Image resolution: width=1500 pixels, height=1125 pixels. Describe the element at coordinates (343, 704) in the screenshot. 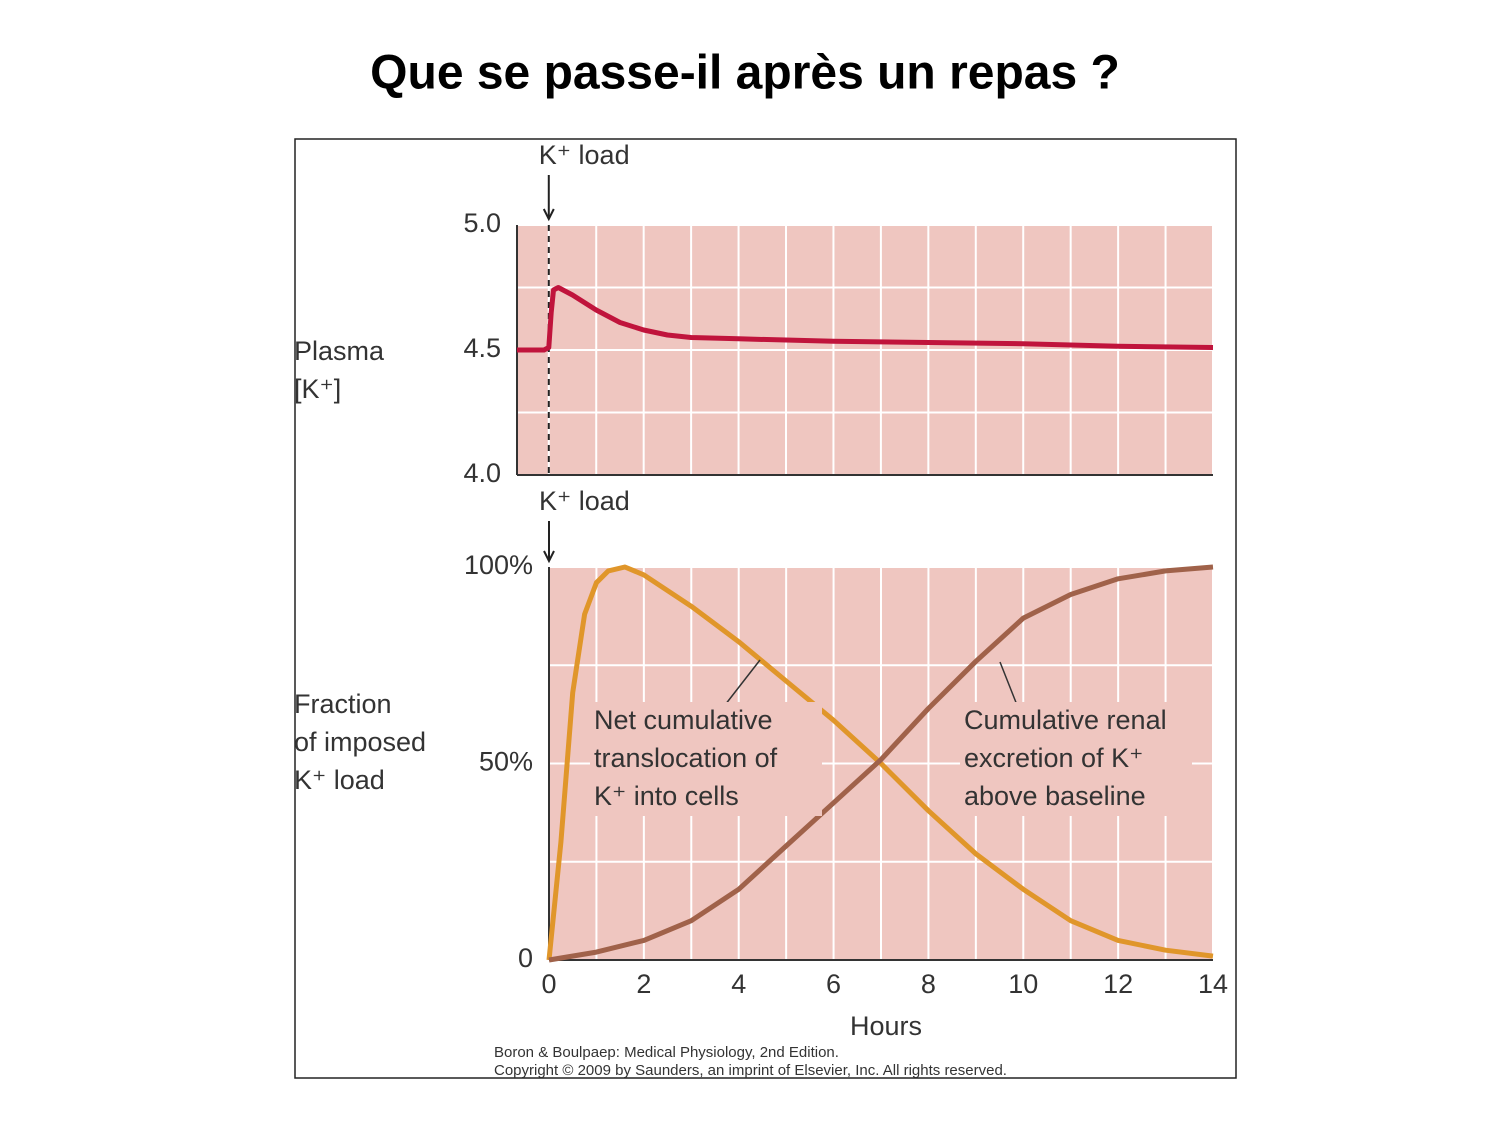

I see `y-axis-label: Fraction` at that location.